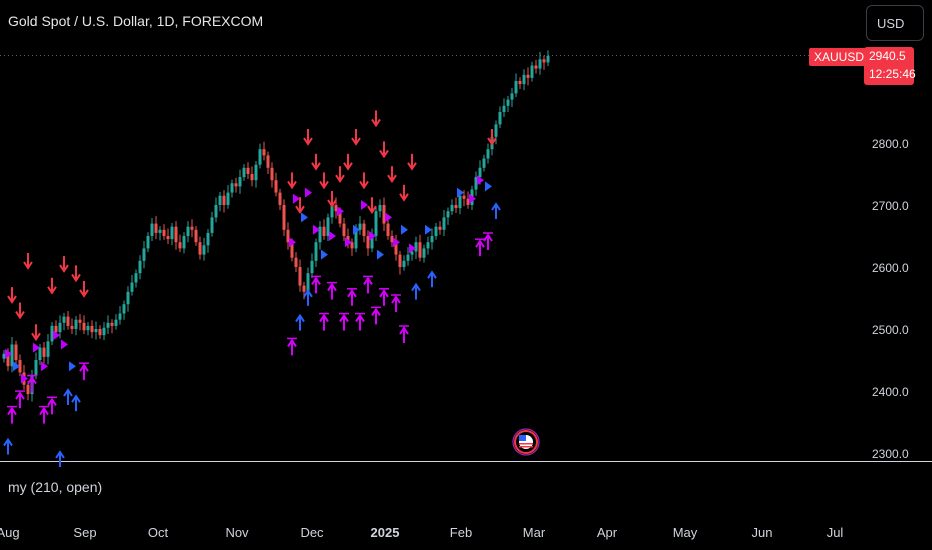 The width and height of the screenshot is (932, 550). What do you see at coordinates (10, 532) in the screenshot?
I see `x-tick-label: Aug` at bounding box center [10, 532].